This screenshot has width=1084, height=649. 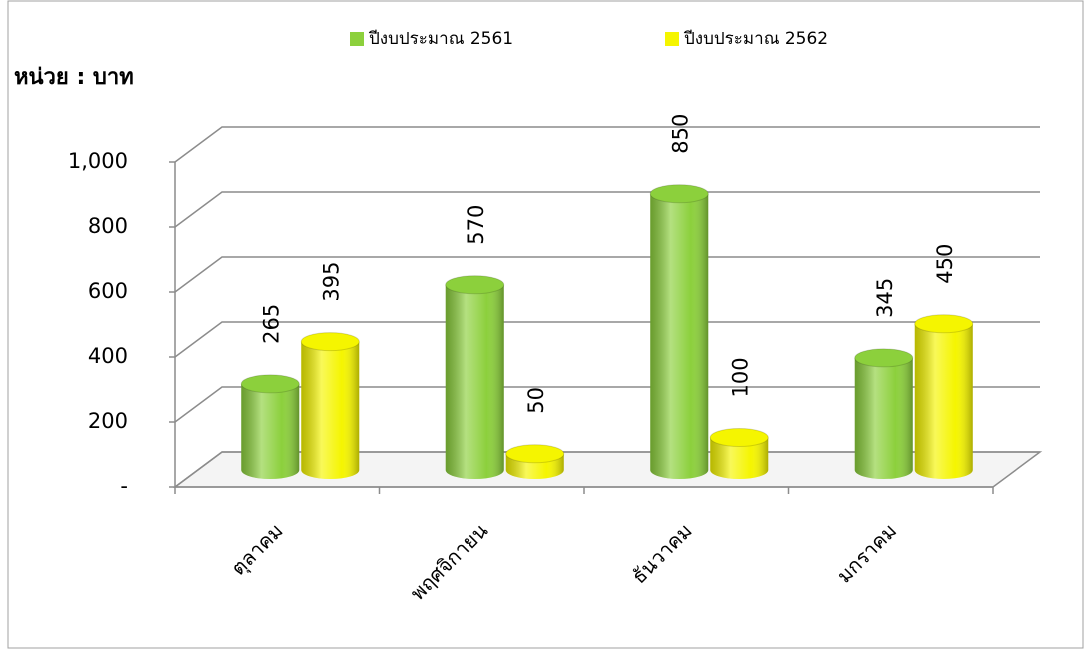 What do you see at coordinates (331, 282) in the screenshot?
I see `data-label: 395` at bounding box center [331, 282].